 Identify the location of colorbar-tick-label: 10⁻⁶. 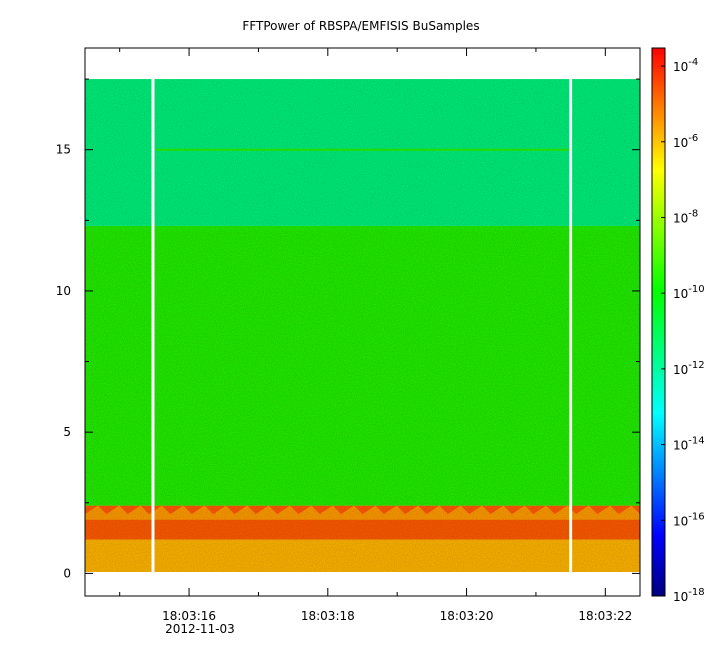
(685, 141).